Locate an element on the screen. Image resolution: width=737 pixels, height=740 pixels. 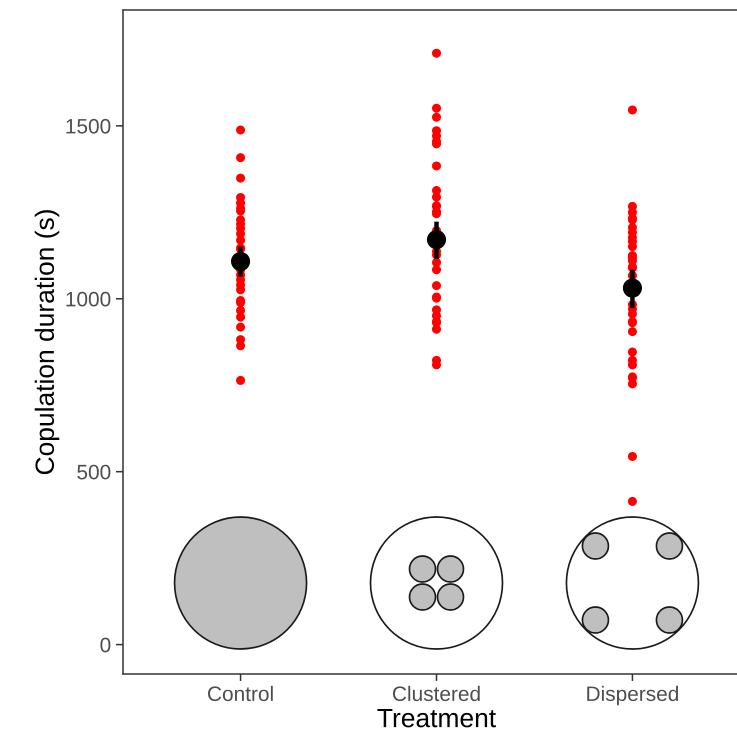
y-tick-label: 1000 is located at coordinates (88, 299).